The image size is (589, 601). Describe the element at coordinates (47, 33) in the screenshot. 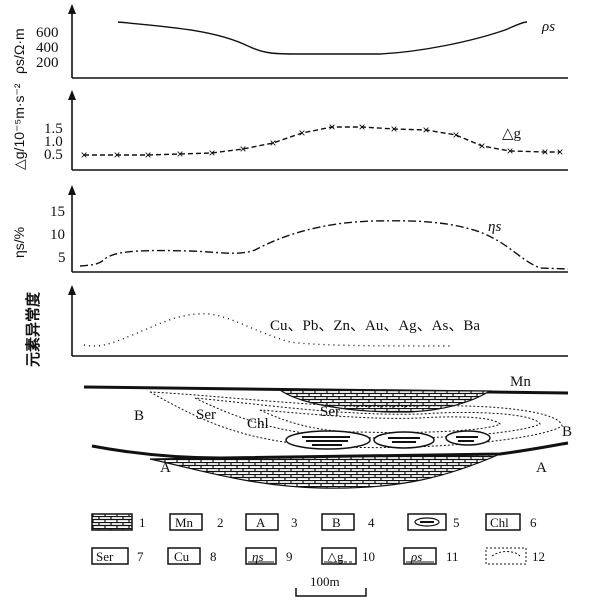

I see `resistivity-tick-600: 600` at that location.